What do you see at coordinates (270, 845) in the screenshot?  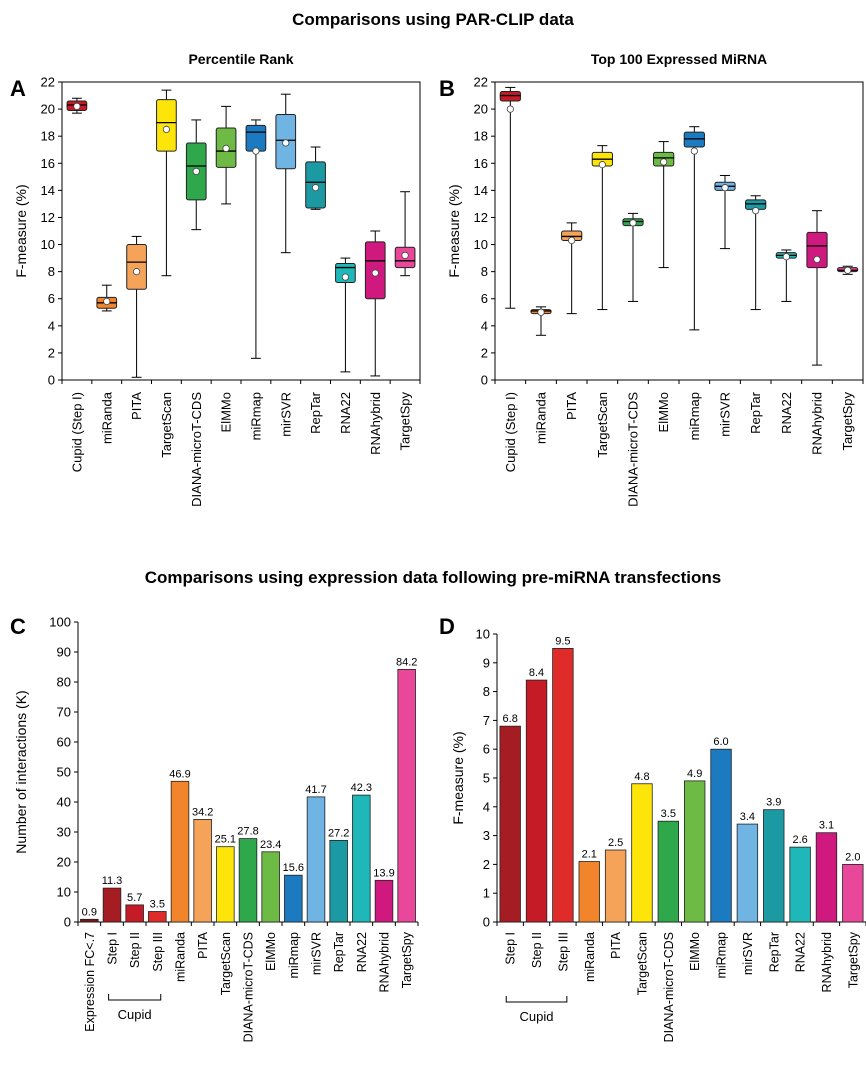 I see `bar-value-label: 23.4` at bounding box center [270, 845].